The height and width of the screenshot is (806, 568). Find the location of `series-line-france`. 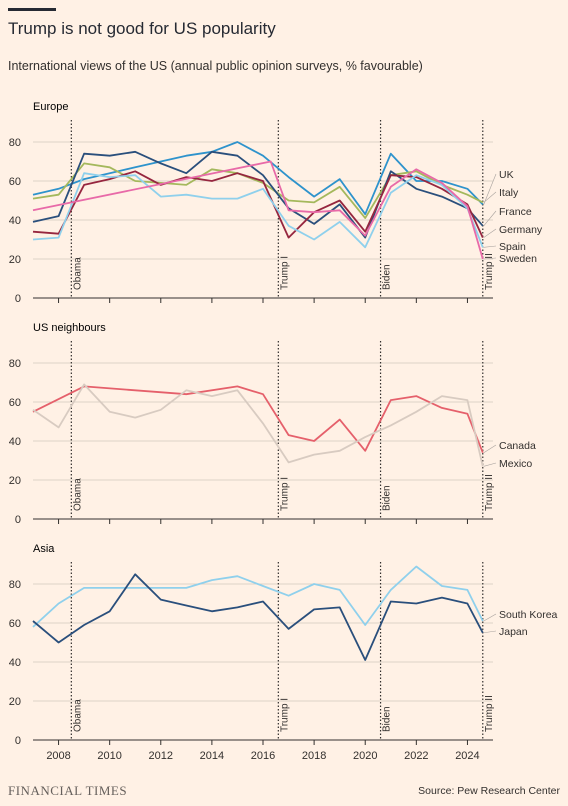

series-line-france is located at coordinates (258, 194).